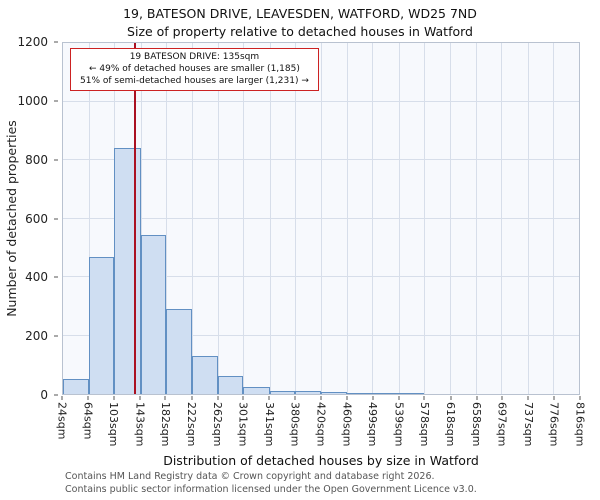  What do you see at coordinates (477, 424) in the screenshot?
I see `x-tick-label: 658sqm` at bounding box center [477, 424].